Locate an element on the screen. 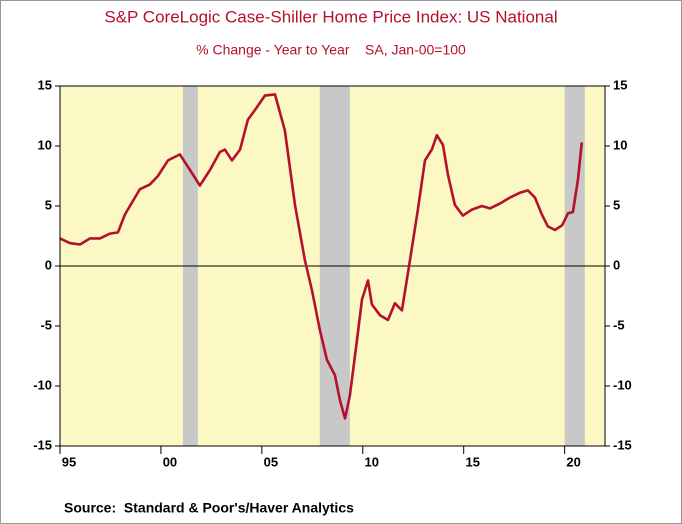 This screenshot has width=682, height=524. y-tick-label: 10 is located at coordinates (45, 144).